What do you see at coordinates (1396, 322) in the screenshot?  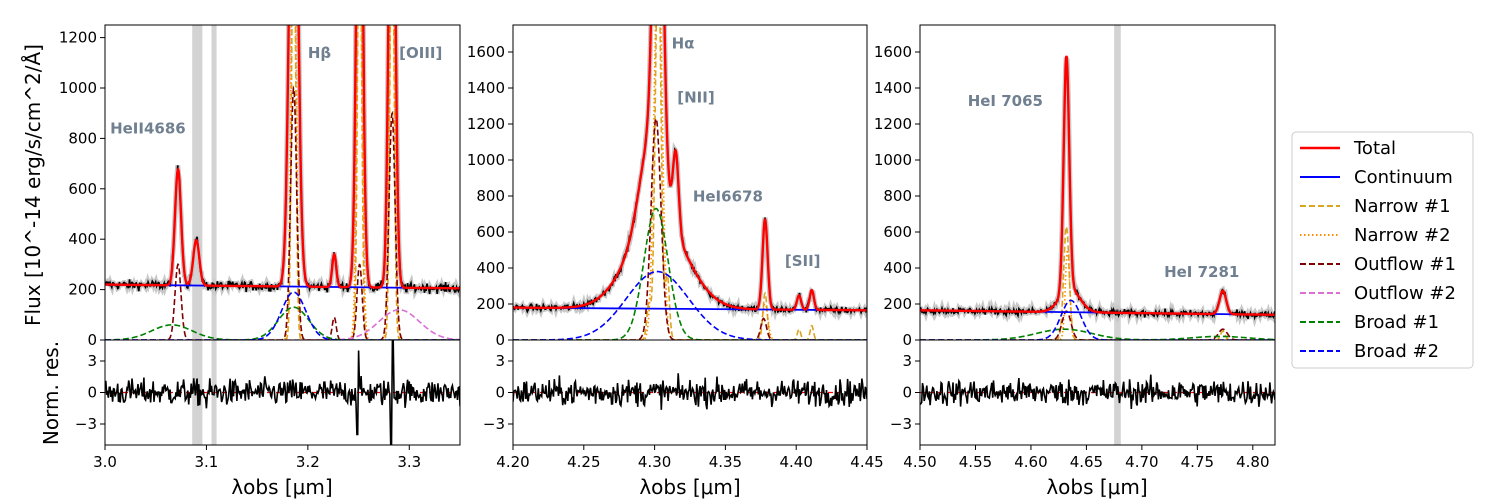 I see `legend-label-broad-1: Broad #1` at bounding box center [1396, 322].